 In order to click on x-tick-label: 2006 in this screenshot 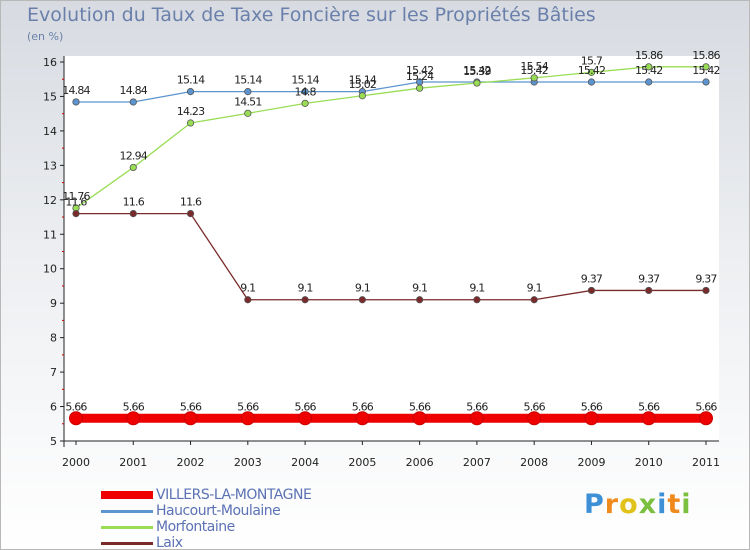, I will do `click(420, 462)`.